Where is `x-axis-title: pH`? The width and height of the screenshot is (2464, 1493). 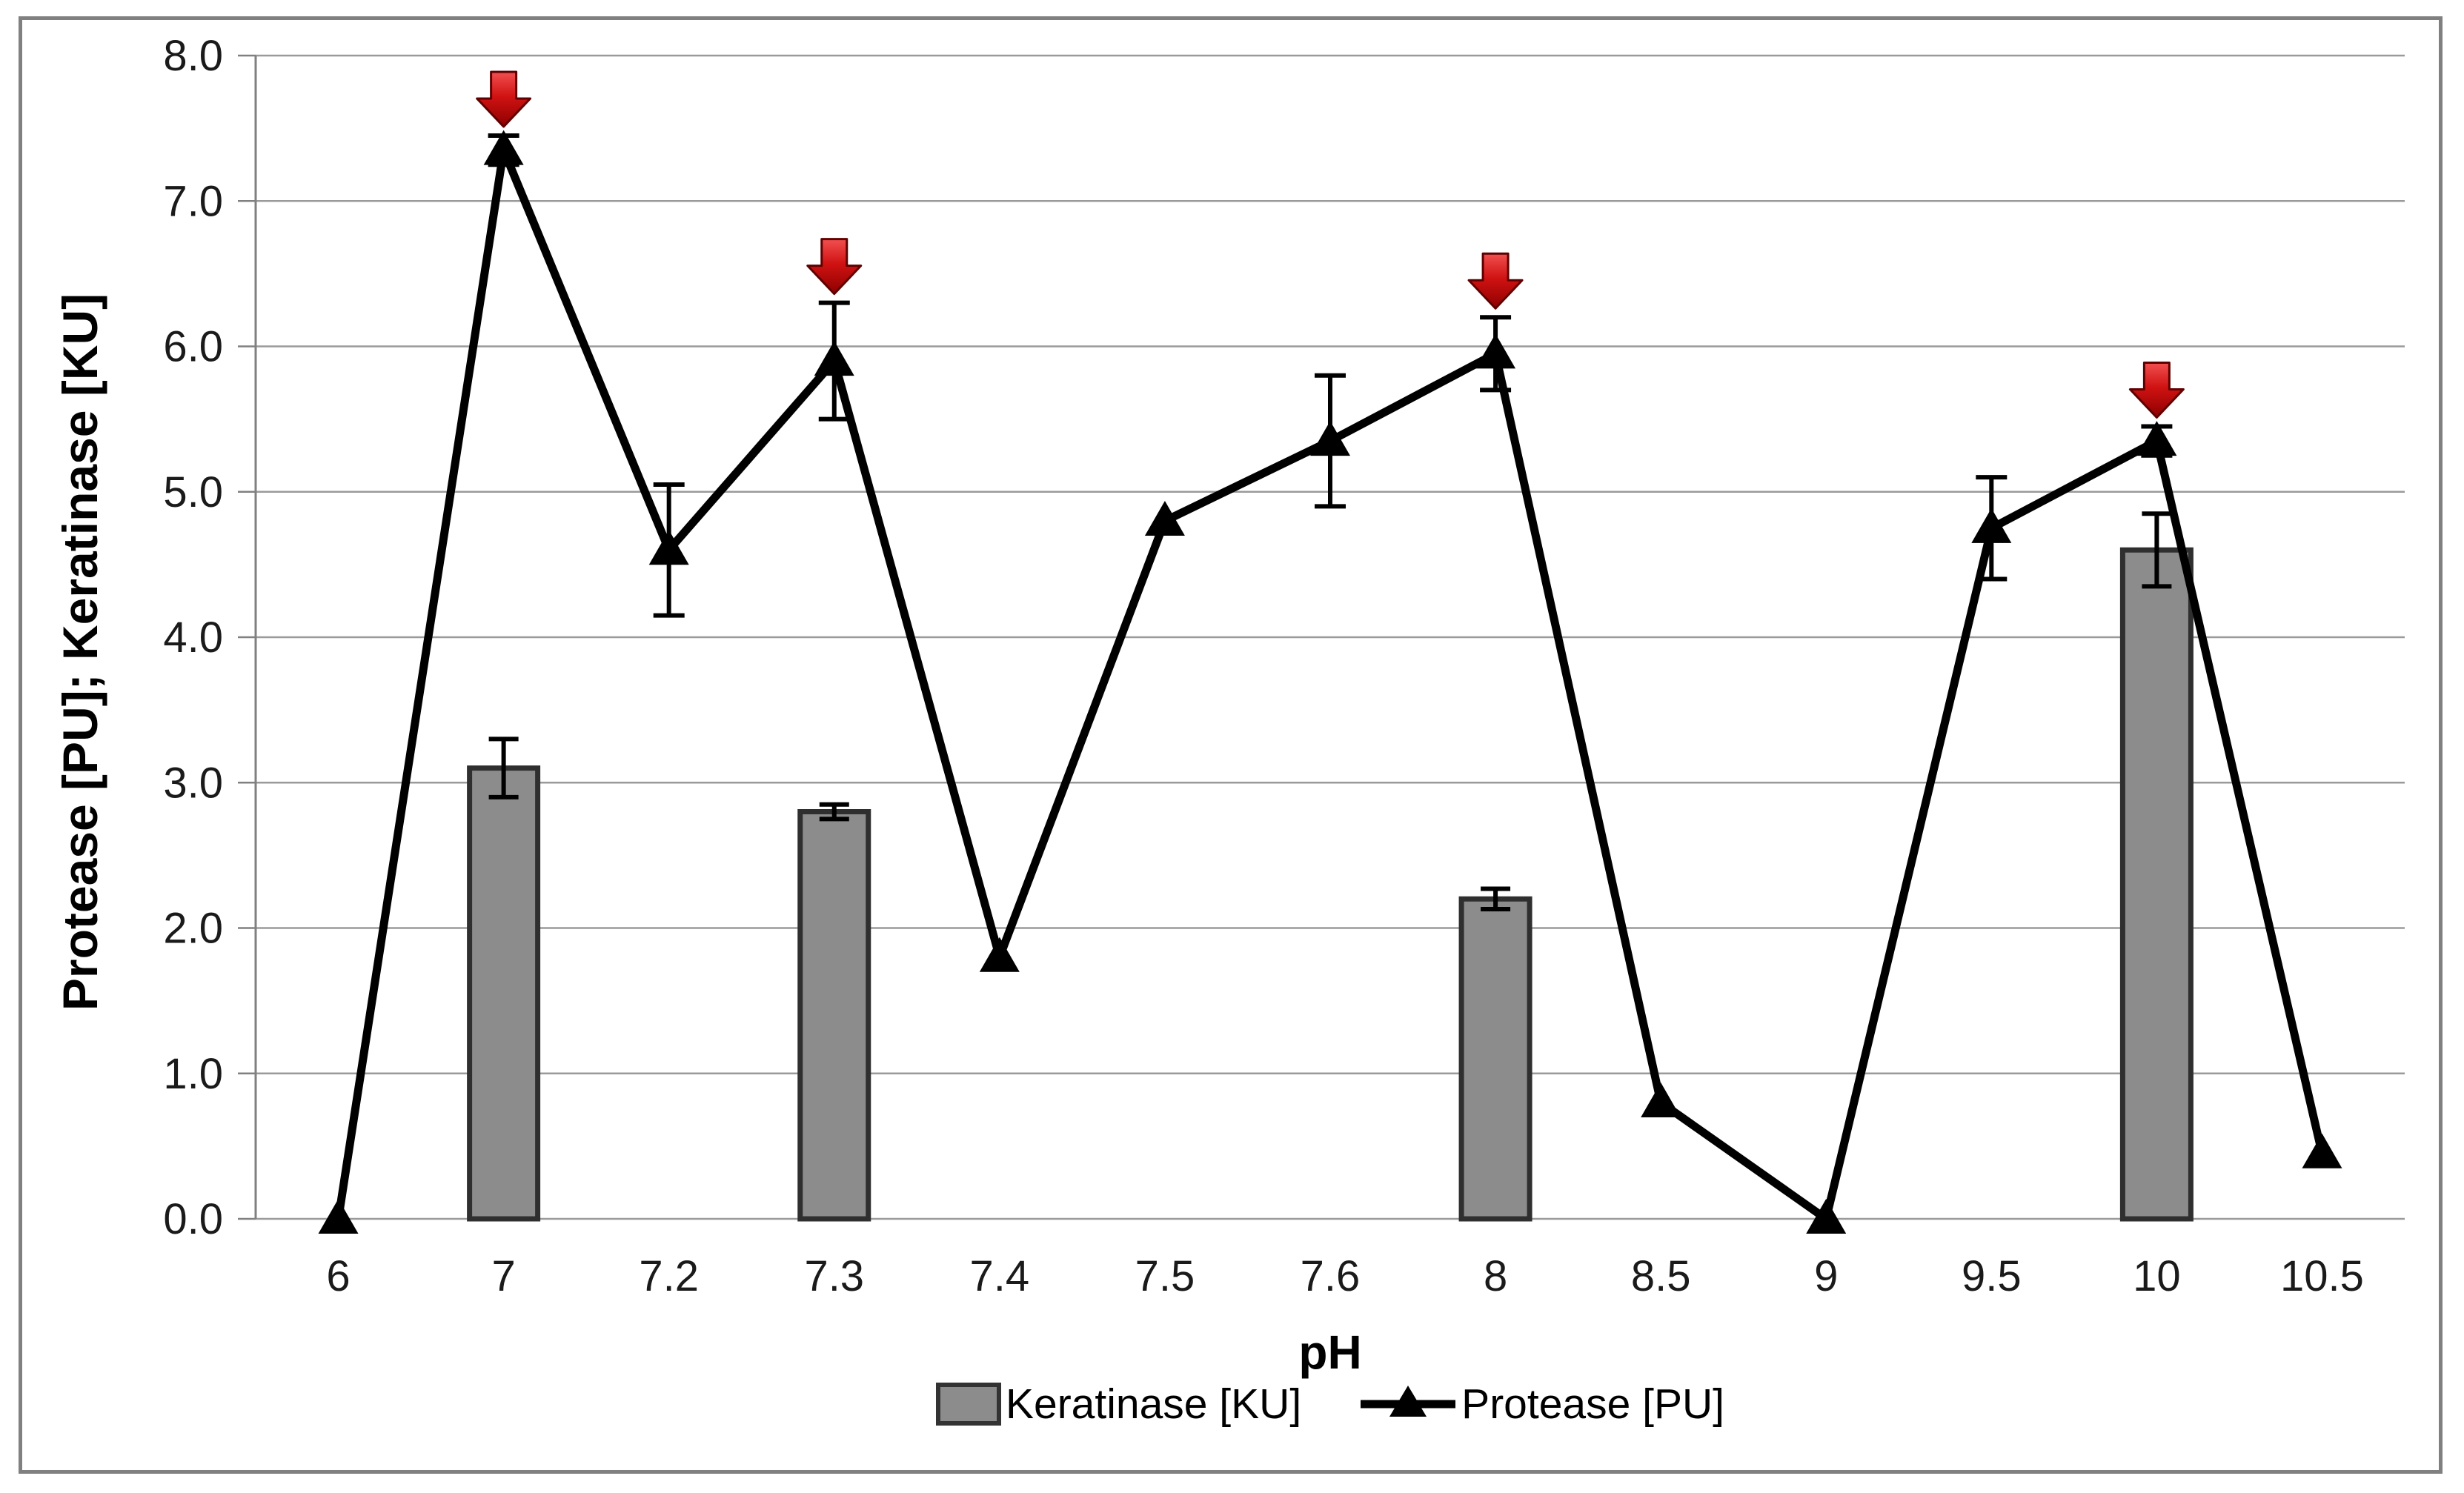
x-axis-title: pH is located at coordinates (1330, 1352).